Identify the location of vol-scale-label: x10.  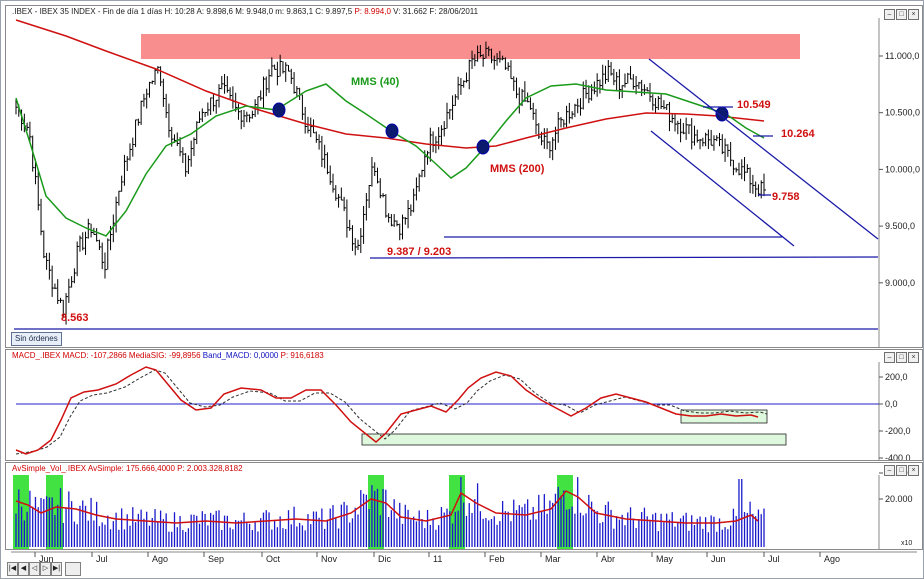
(906, 543).